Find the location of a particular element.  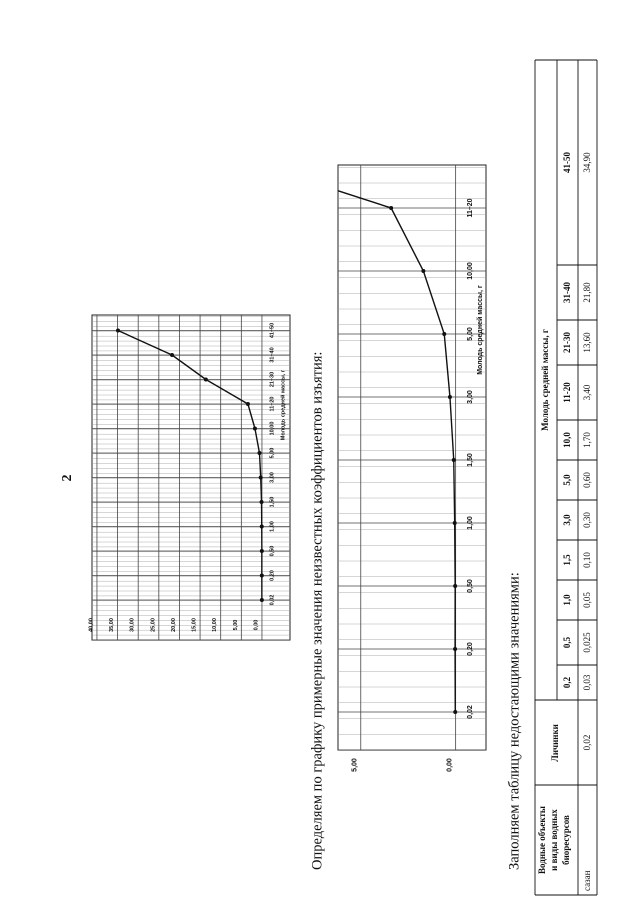

table-cell: 0,02 is located at coordinates (587, 743).